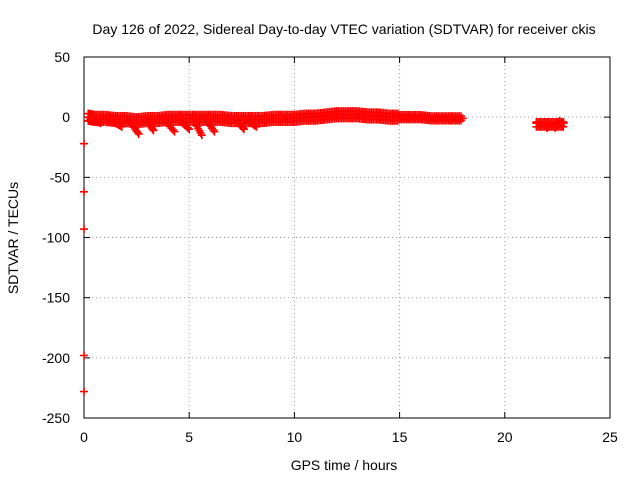 The width and height of the screenshot is (640, 480). What do you see at coordinates (400, 437) in the screenshot?
I see `x-tick-label: 15` at bounding box center [400, 437].